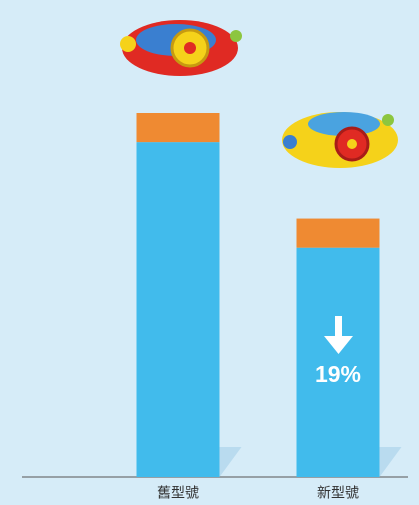  What do you see at coordinates (338, 493) in the screenshot?
I see `x-tick-label: 新型號` at bounding box center [338, 493].